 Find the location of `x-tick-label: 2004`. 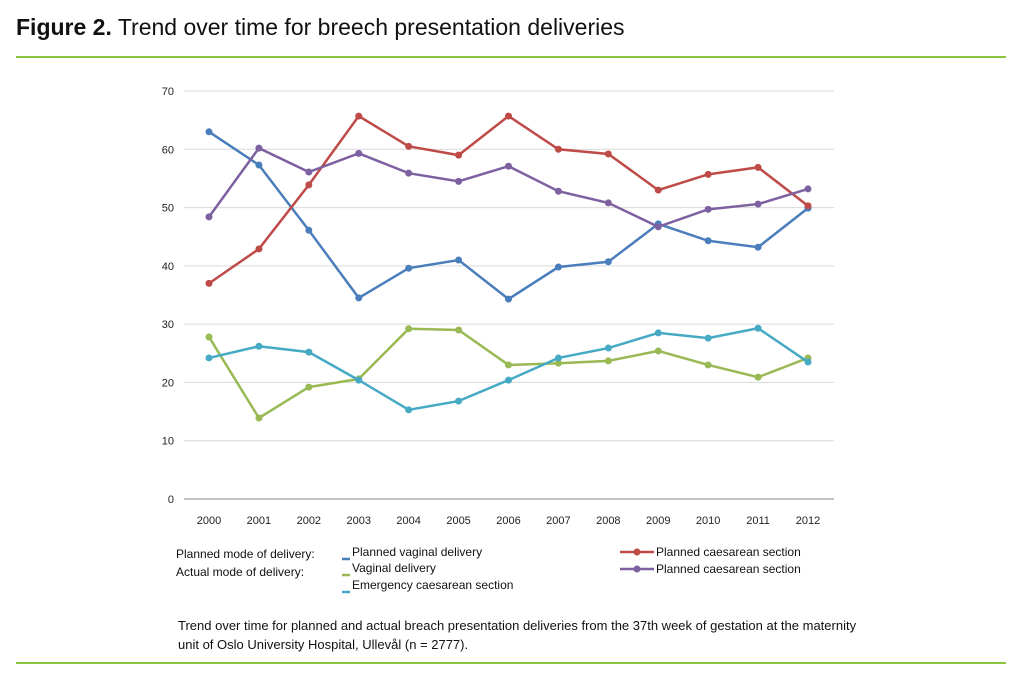

x-tick-label: 2004 is located at coordinates (408, 521).